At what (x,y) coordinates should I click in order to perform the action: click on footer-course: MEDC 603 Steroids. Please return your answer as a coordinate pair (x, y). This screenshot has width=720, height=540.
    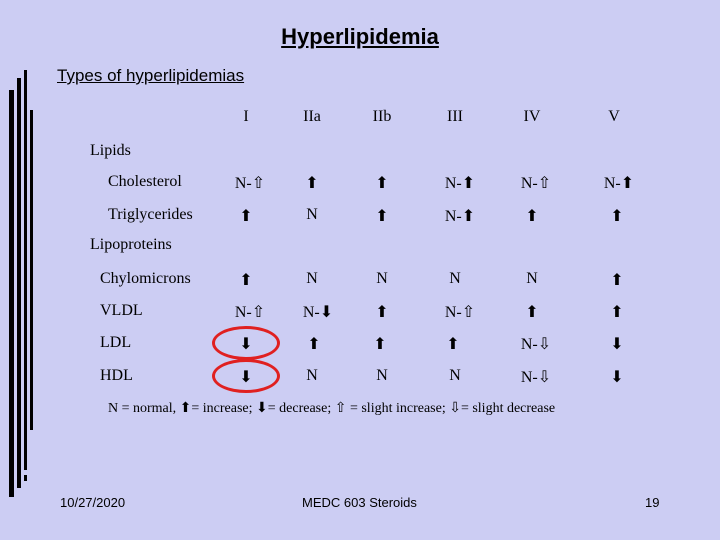
    Looking at the image, I should click on (359, 502).